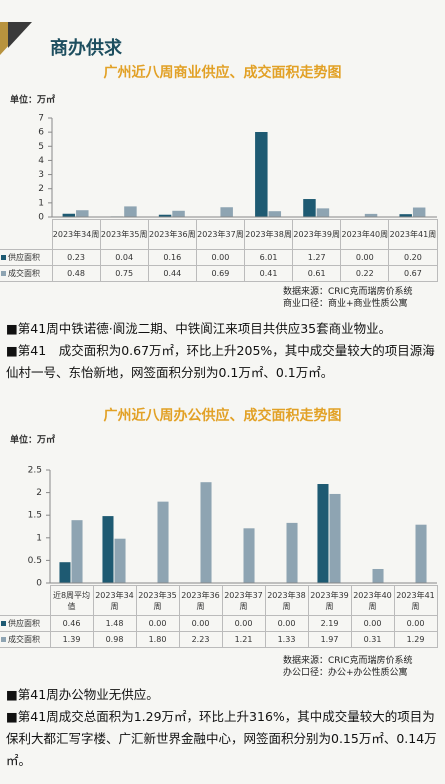 The width and height of the screenshot is (445, 784). Describe the element at coordinates (268, 257) in the screenshot. I see `table-value: 6.01` at that location.